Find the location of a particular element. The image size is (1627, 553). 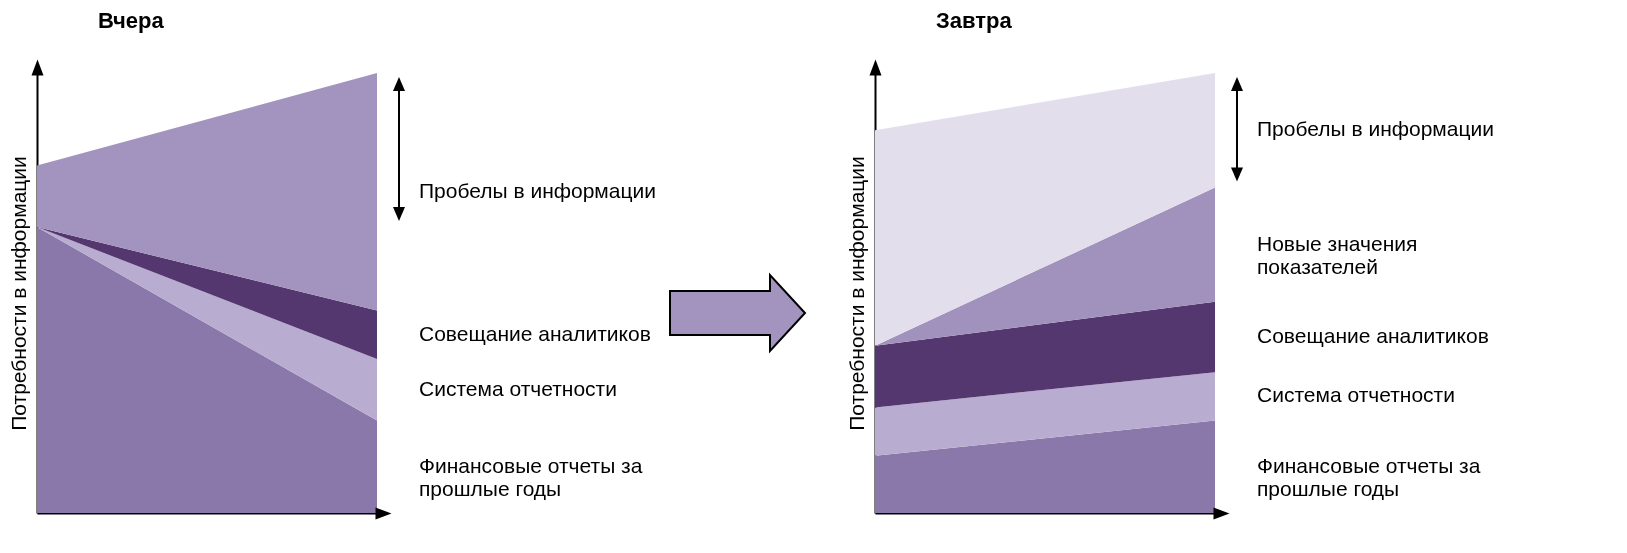

chart-title: Вчера is located at coordinates (131, 20).